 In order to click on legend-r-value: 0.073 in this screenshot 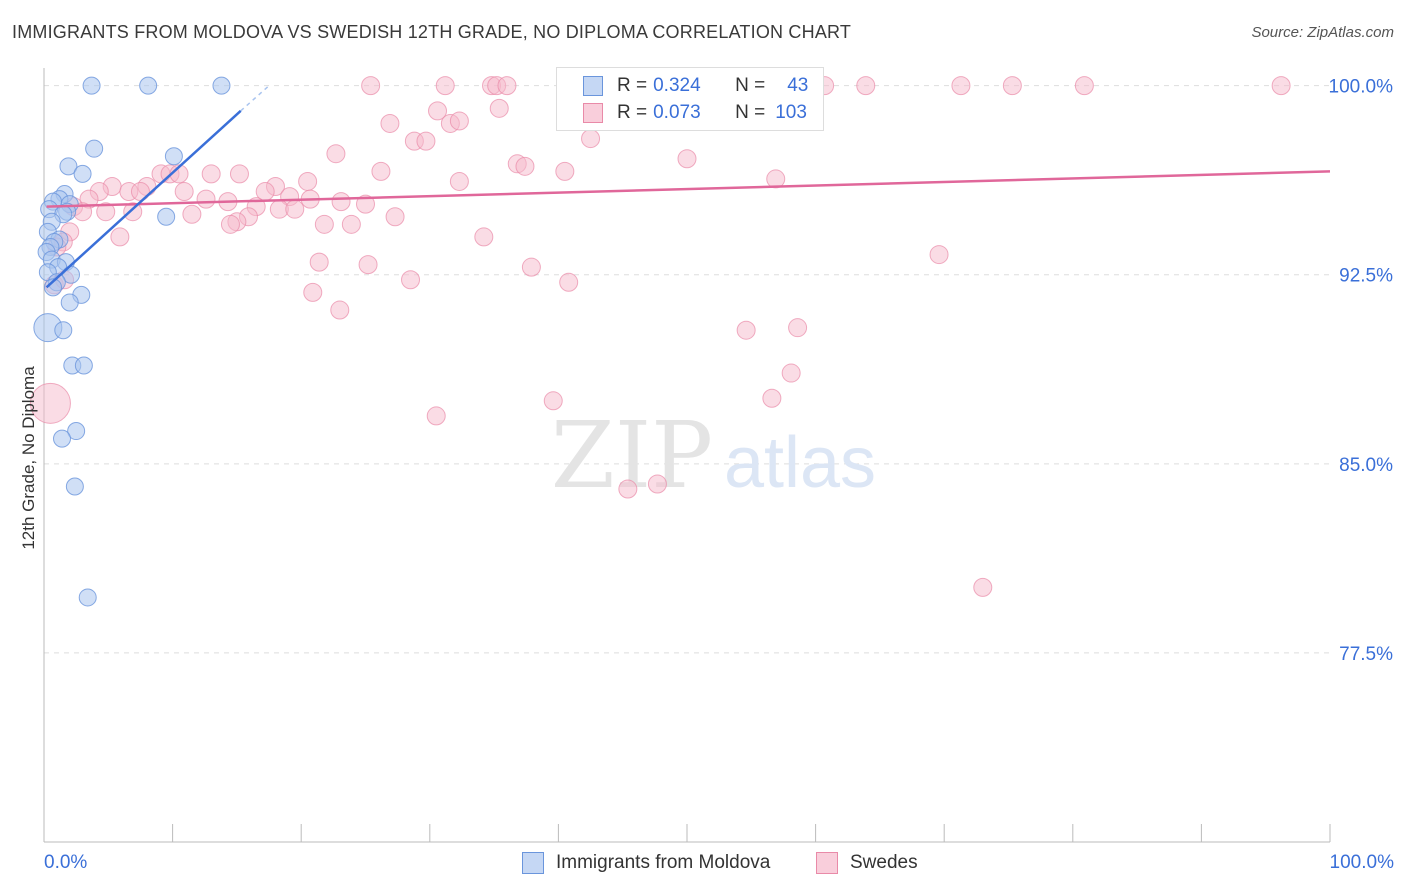, I will do `click(677, 112)`.